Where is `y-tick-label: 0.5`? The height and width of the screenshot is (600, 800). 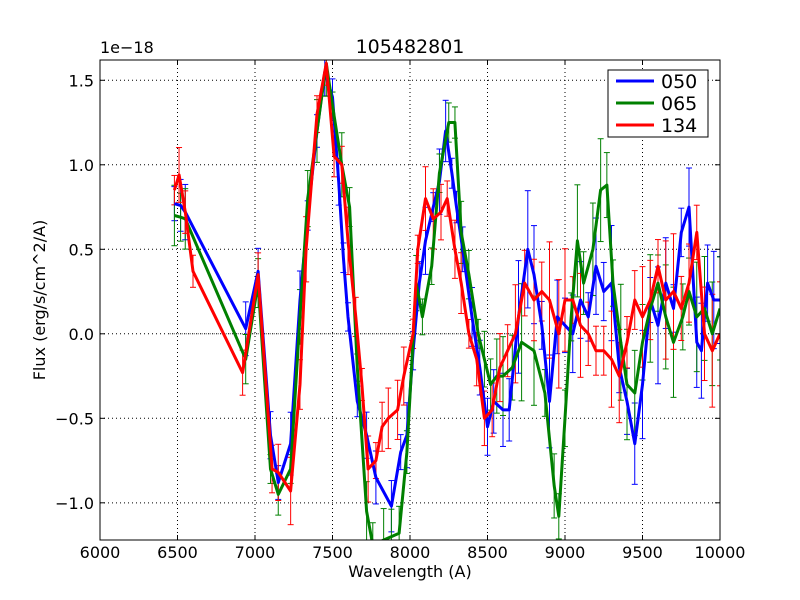 y-tick-label: 0.5 is located at coordinates (81, 249).